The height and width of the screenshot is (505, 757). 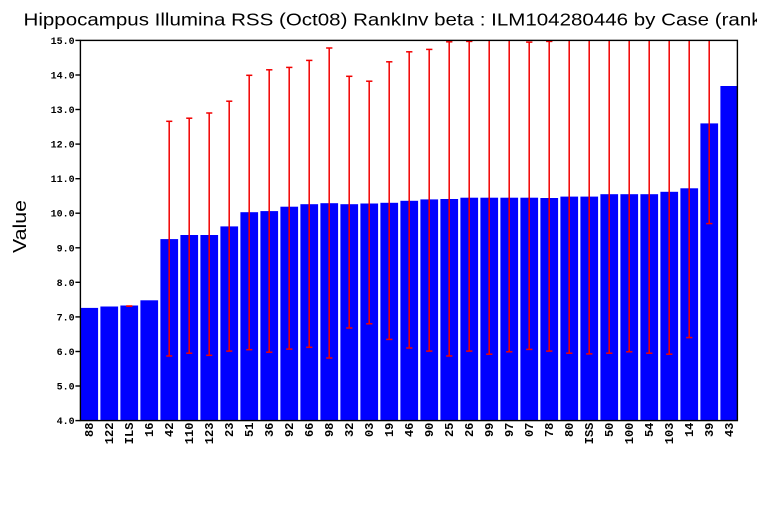 I want to click on svg-text: 123, so click(x=210, y=434).